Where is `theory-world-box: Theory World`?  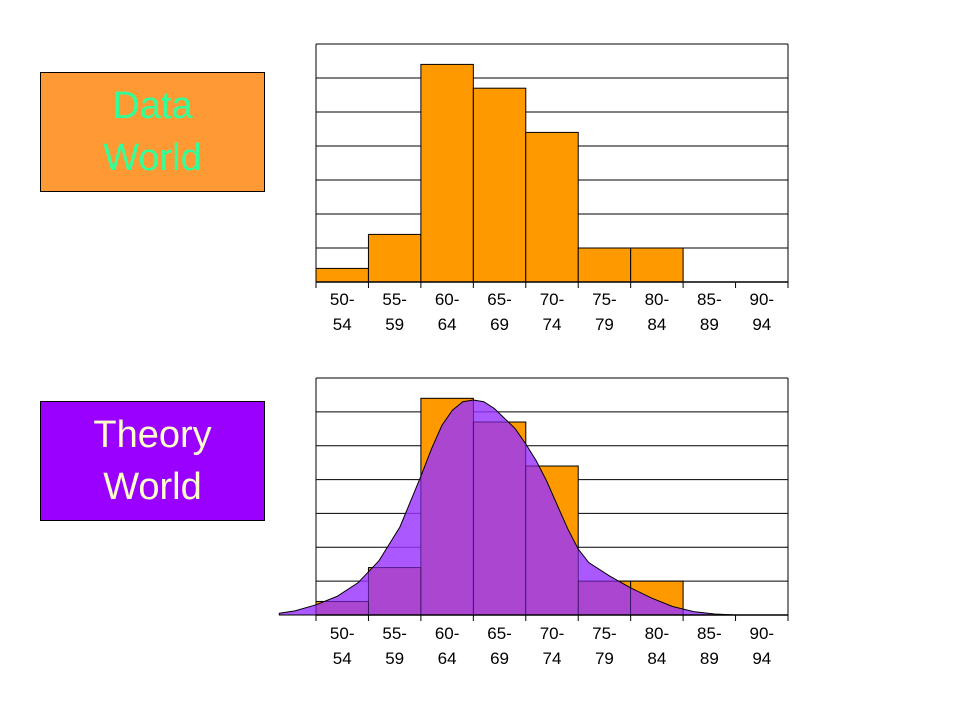 theory-world-box: Theory World is located at coordinates (152, 461).